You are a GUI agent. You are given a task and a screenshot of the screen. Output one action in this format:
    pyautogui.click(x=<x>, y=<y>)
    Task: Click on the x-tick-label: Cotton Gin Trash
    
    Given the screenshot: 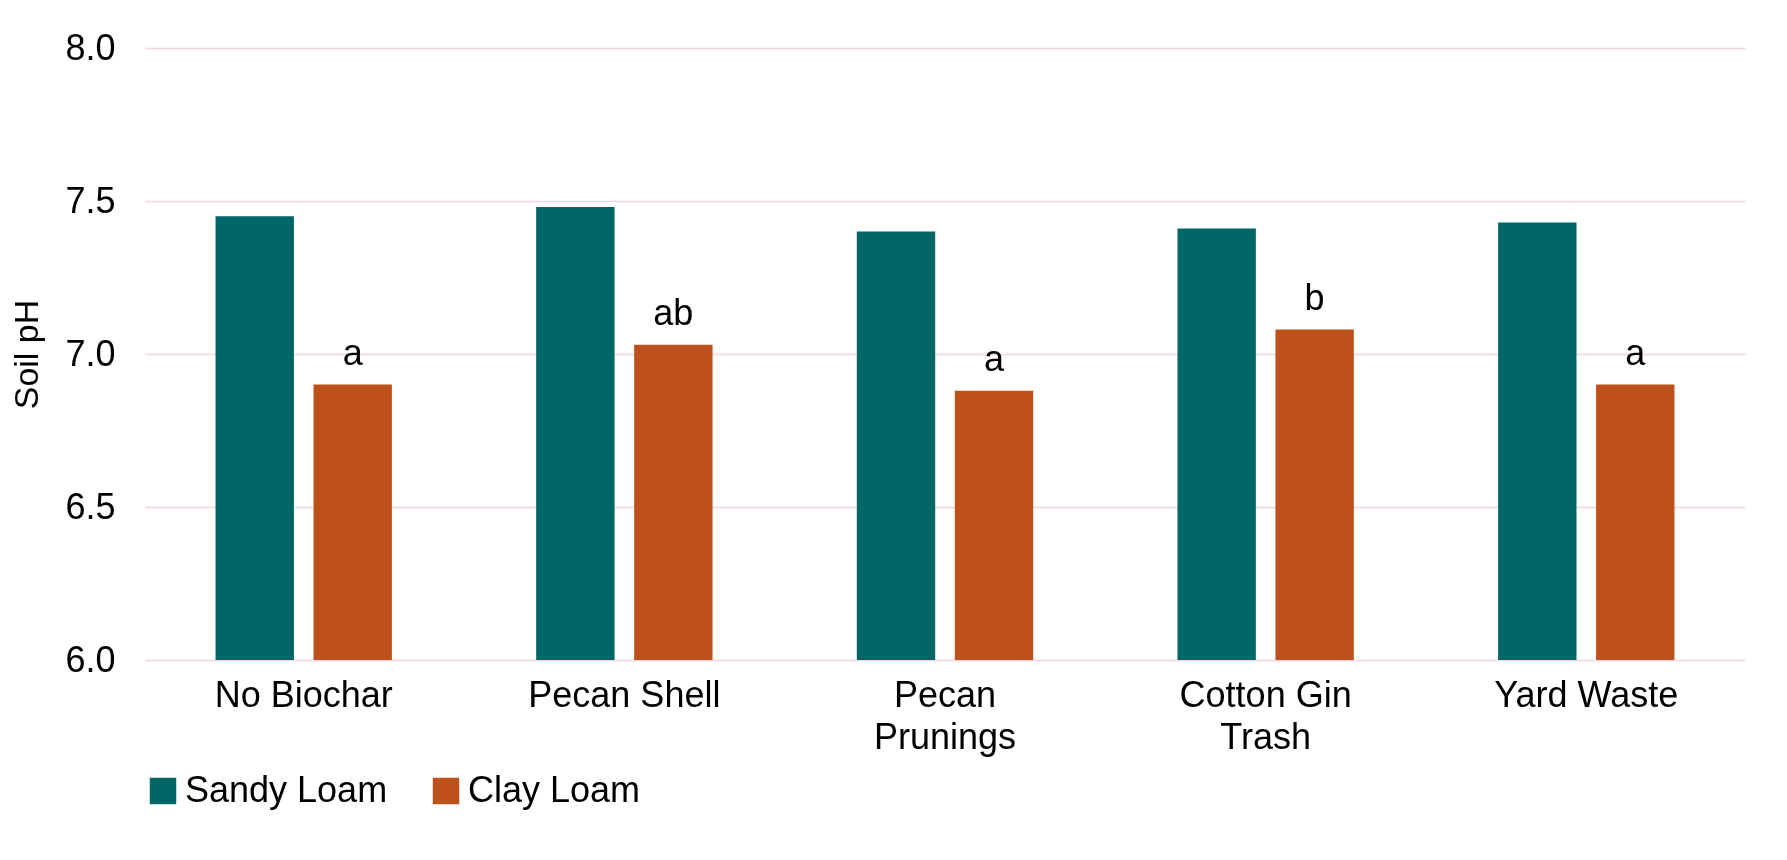 What is the action you would take?
    pyautogui.click(x=1265, y=715)
    